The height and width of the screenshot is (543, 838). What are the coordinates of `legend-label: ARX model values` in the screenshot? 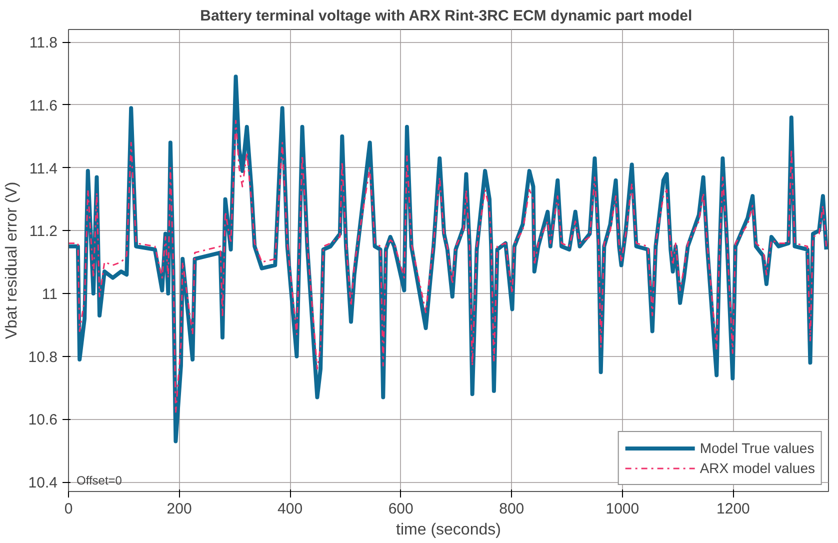 It's located at (757, 468).